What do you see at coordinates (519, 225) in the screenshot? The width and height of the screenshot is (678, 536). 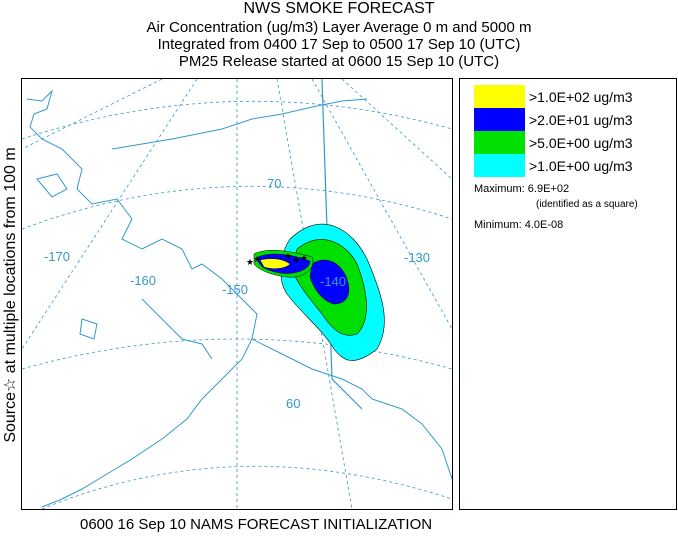 I see `minimum-value: Minimum: 4.0E-08` at bounding box center [519, 225].